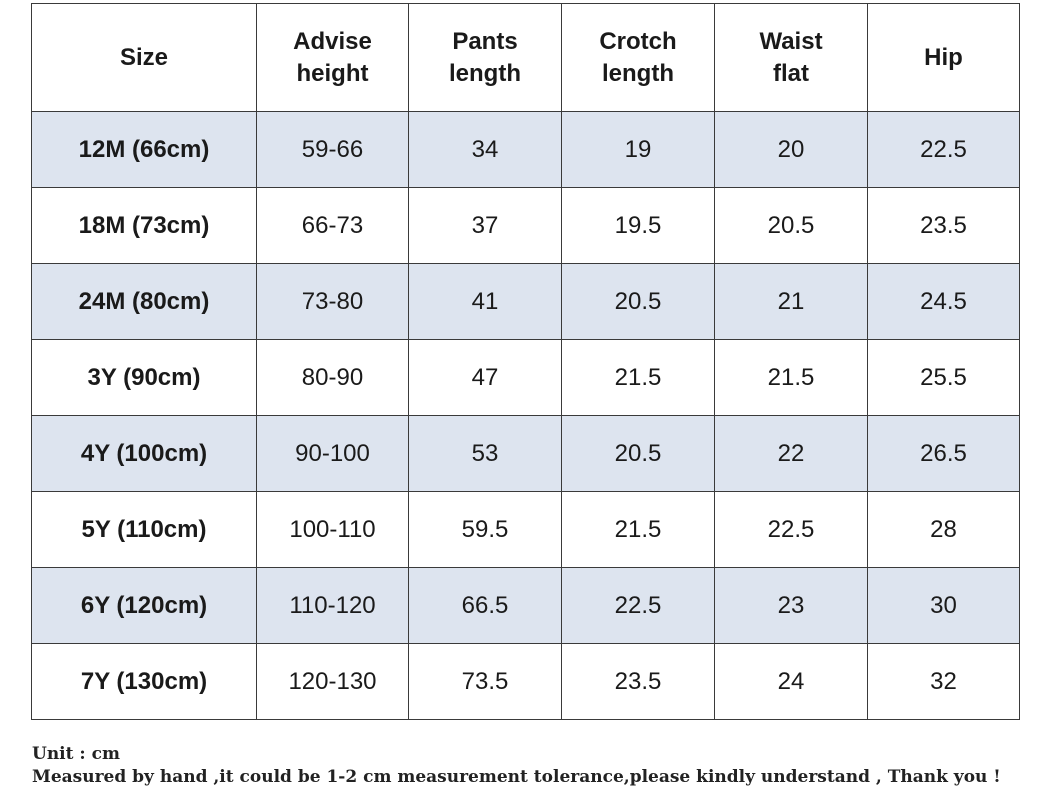 This screenshot has height=796, width=1053. Describe the element at coordinates (943, 453) in the screenshot. I see `hip-cell: 26.5` at that location.